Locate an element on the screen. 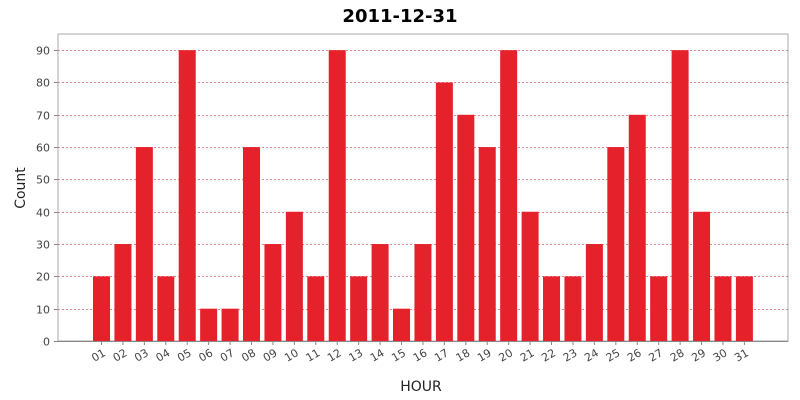 Image resolution: width=800 pixels, height=400 pixels. x-tick-label: 03 is located at coordinates (141, 355).